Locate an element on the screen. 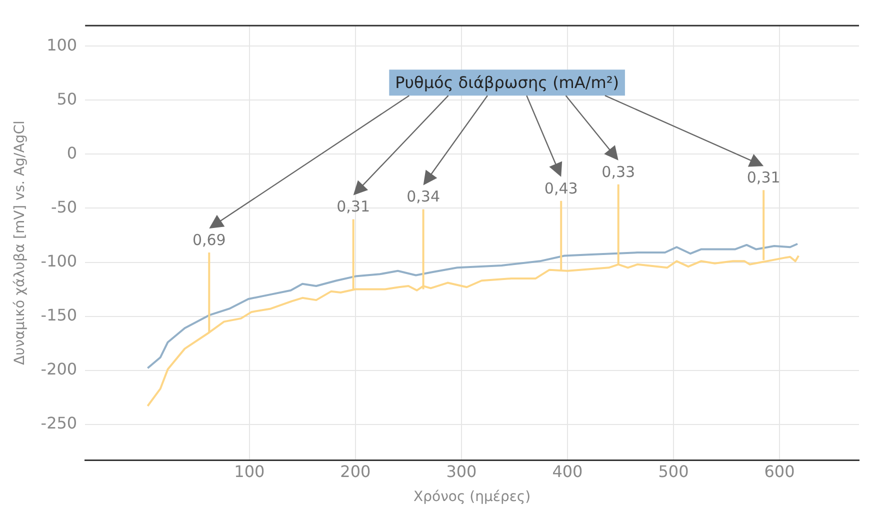  y-tick-label: -100 is located at coordinates (59, 260).